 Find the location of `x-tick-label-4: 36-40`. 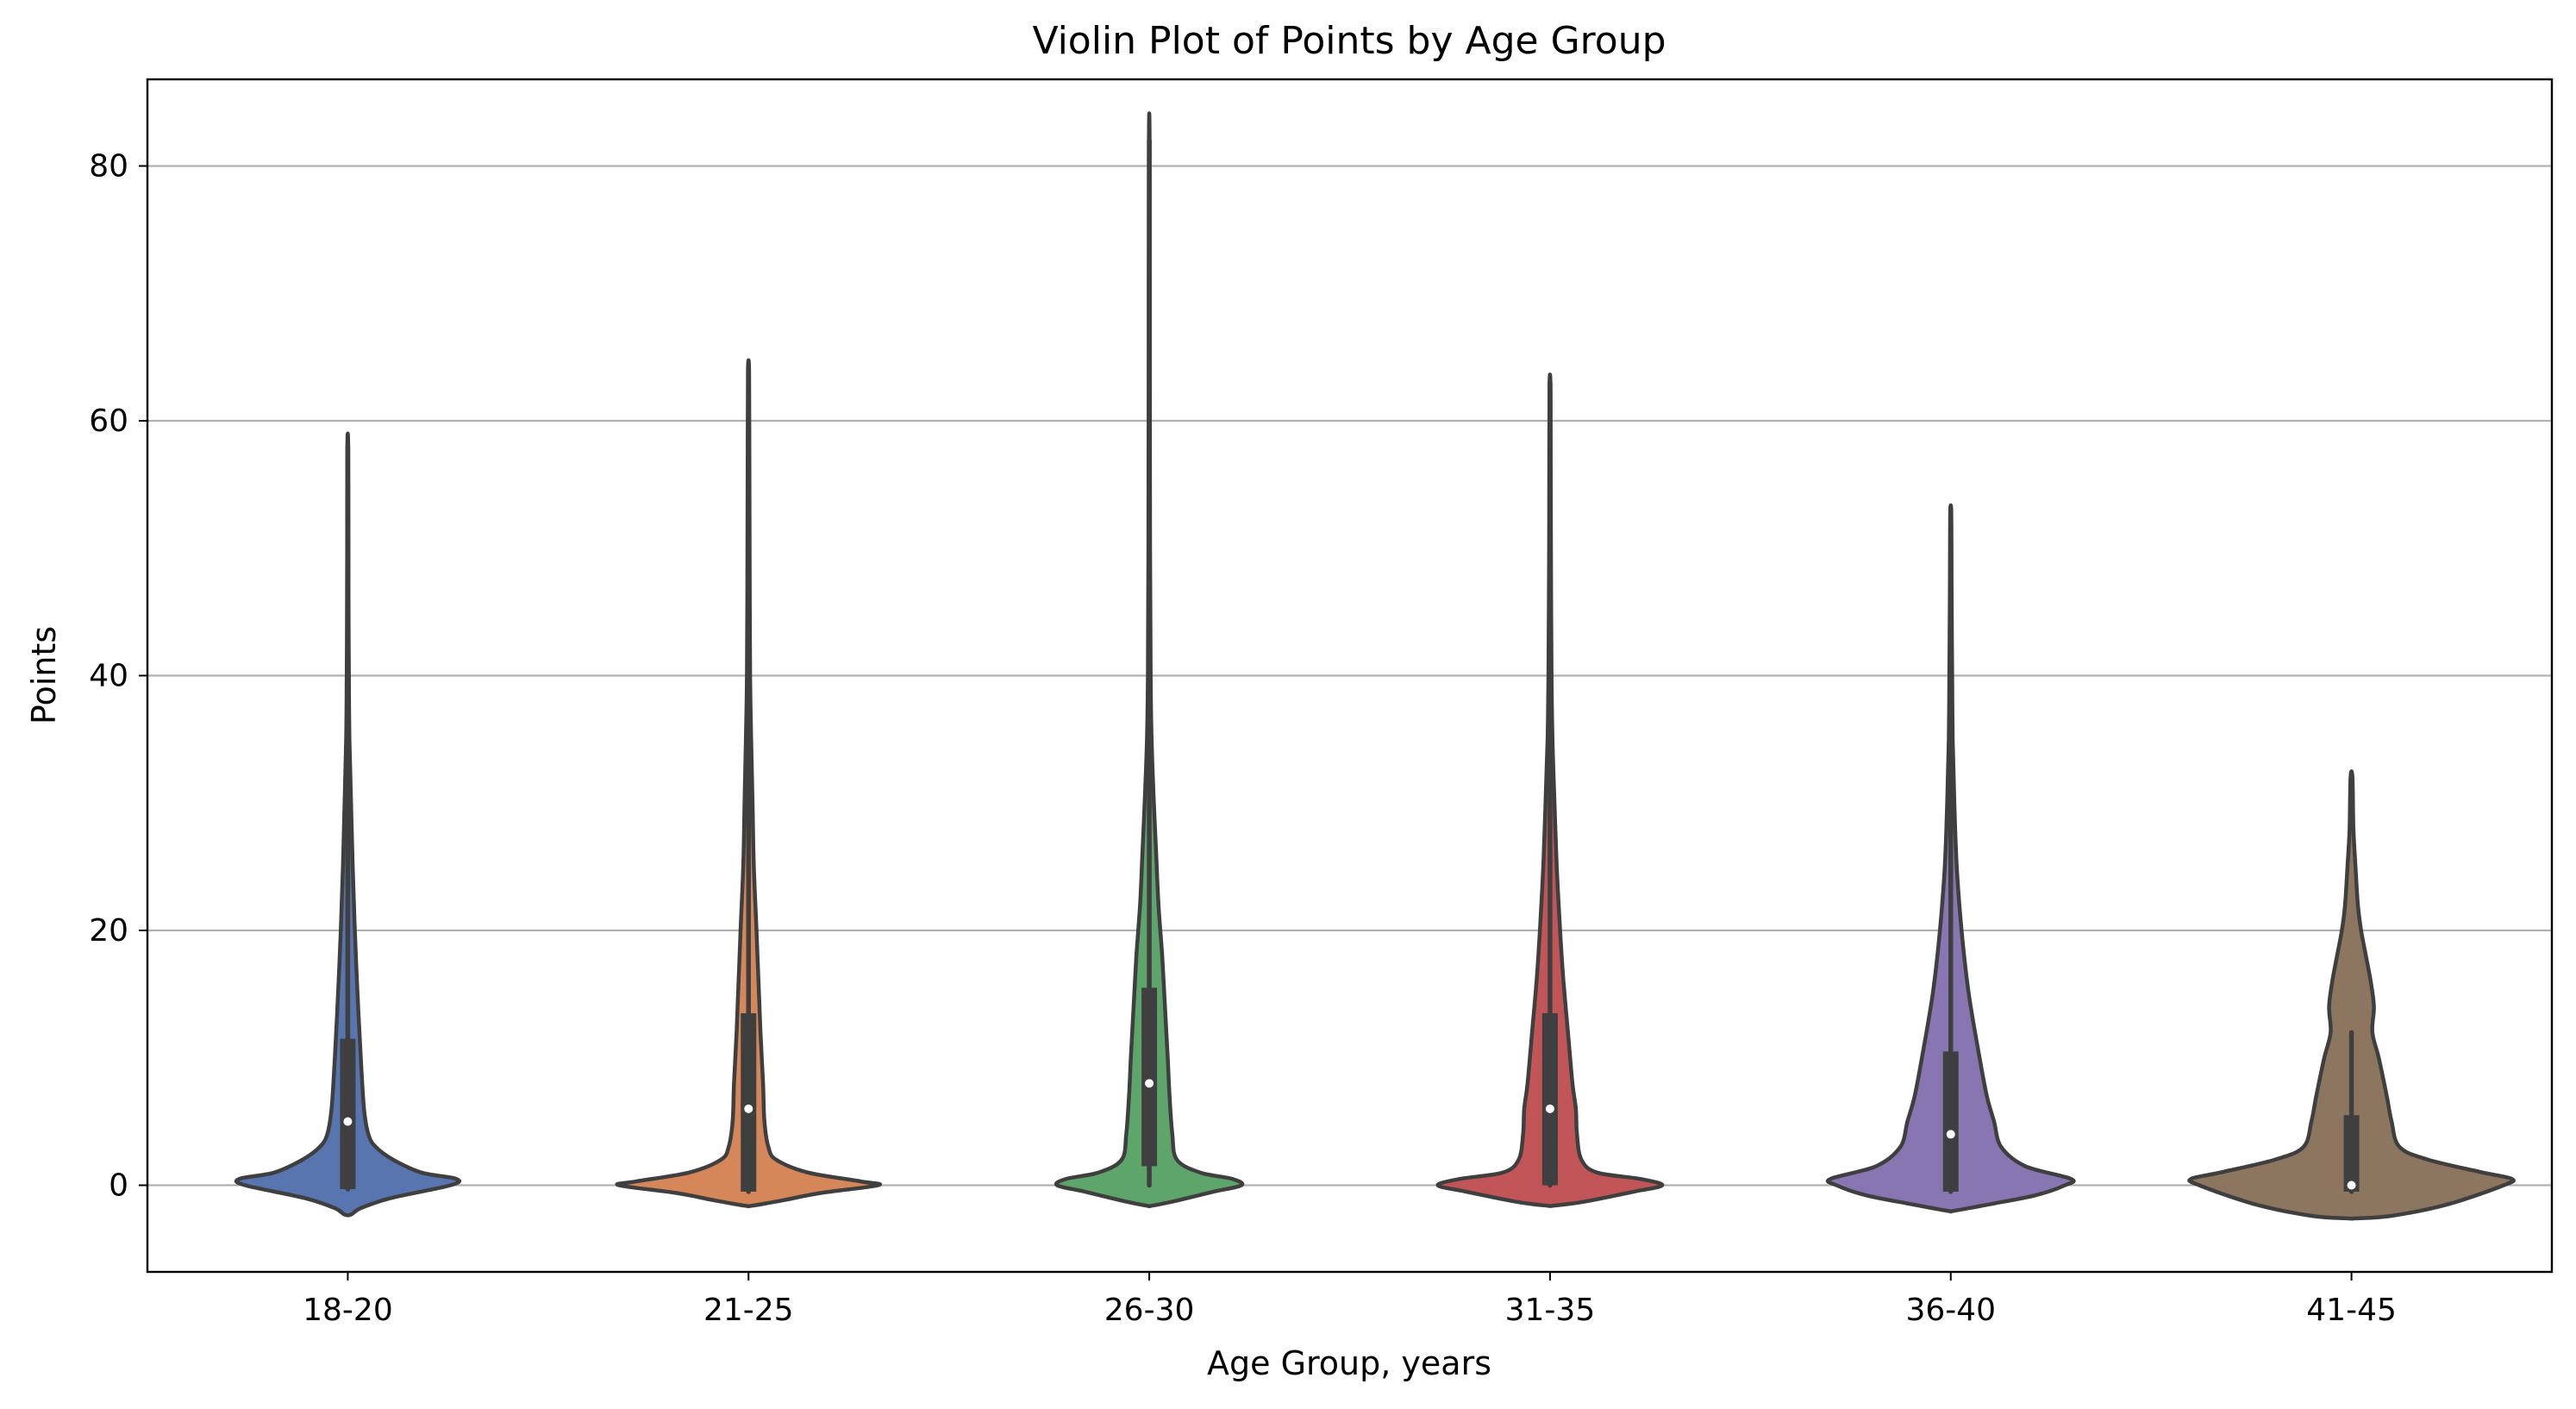

x-tick-label-4: 36-40 is located at coordinates (1950, 1310).